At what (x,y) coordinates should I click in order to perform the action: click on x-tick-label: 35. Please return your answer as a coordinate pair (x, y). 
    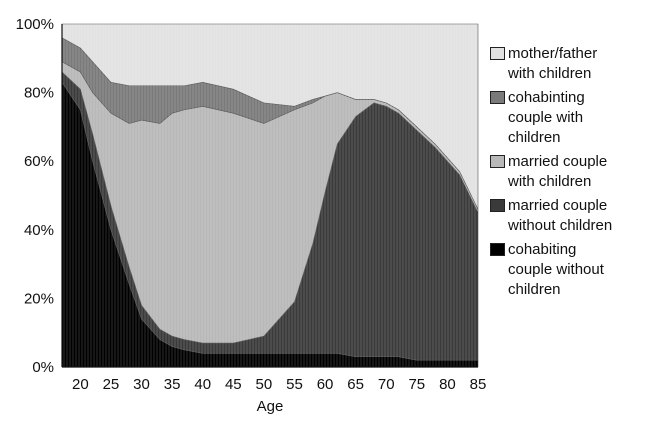
    Looking at the image, I should click on (172, 384).